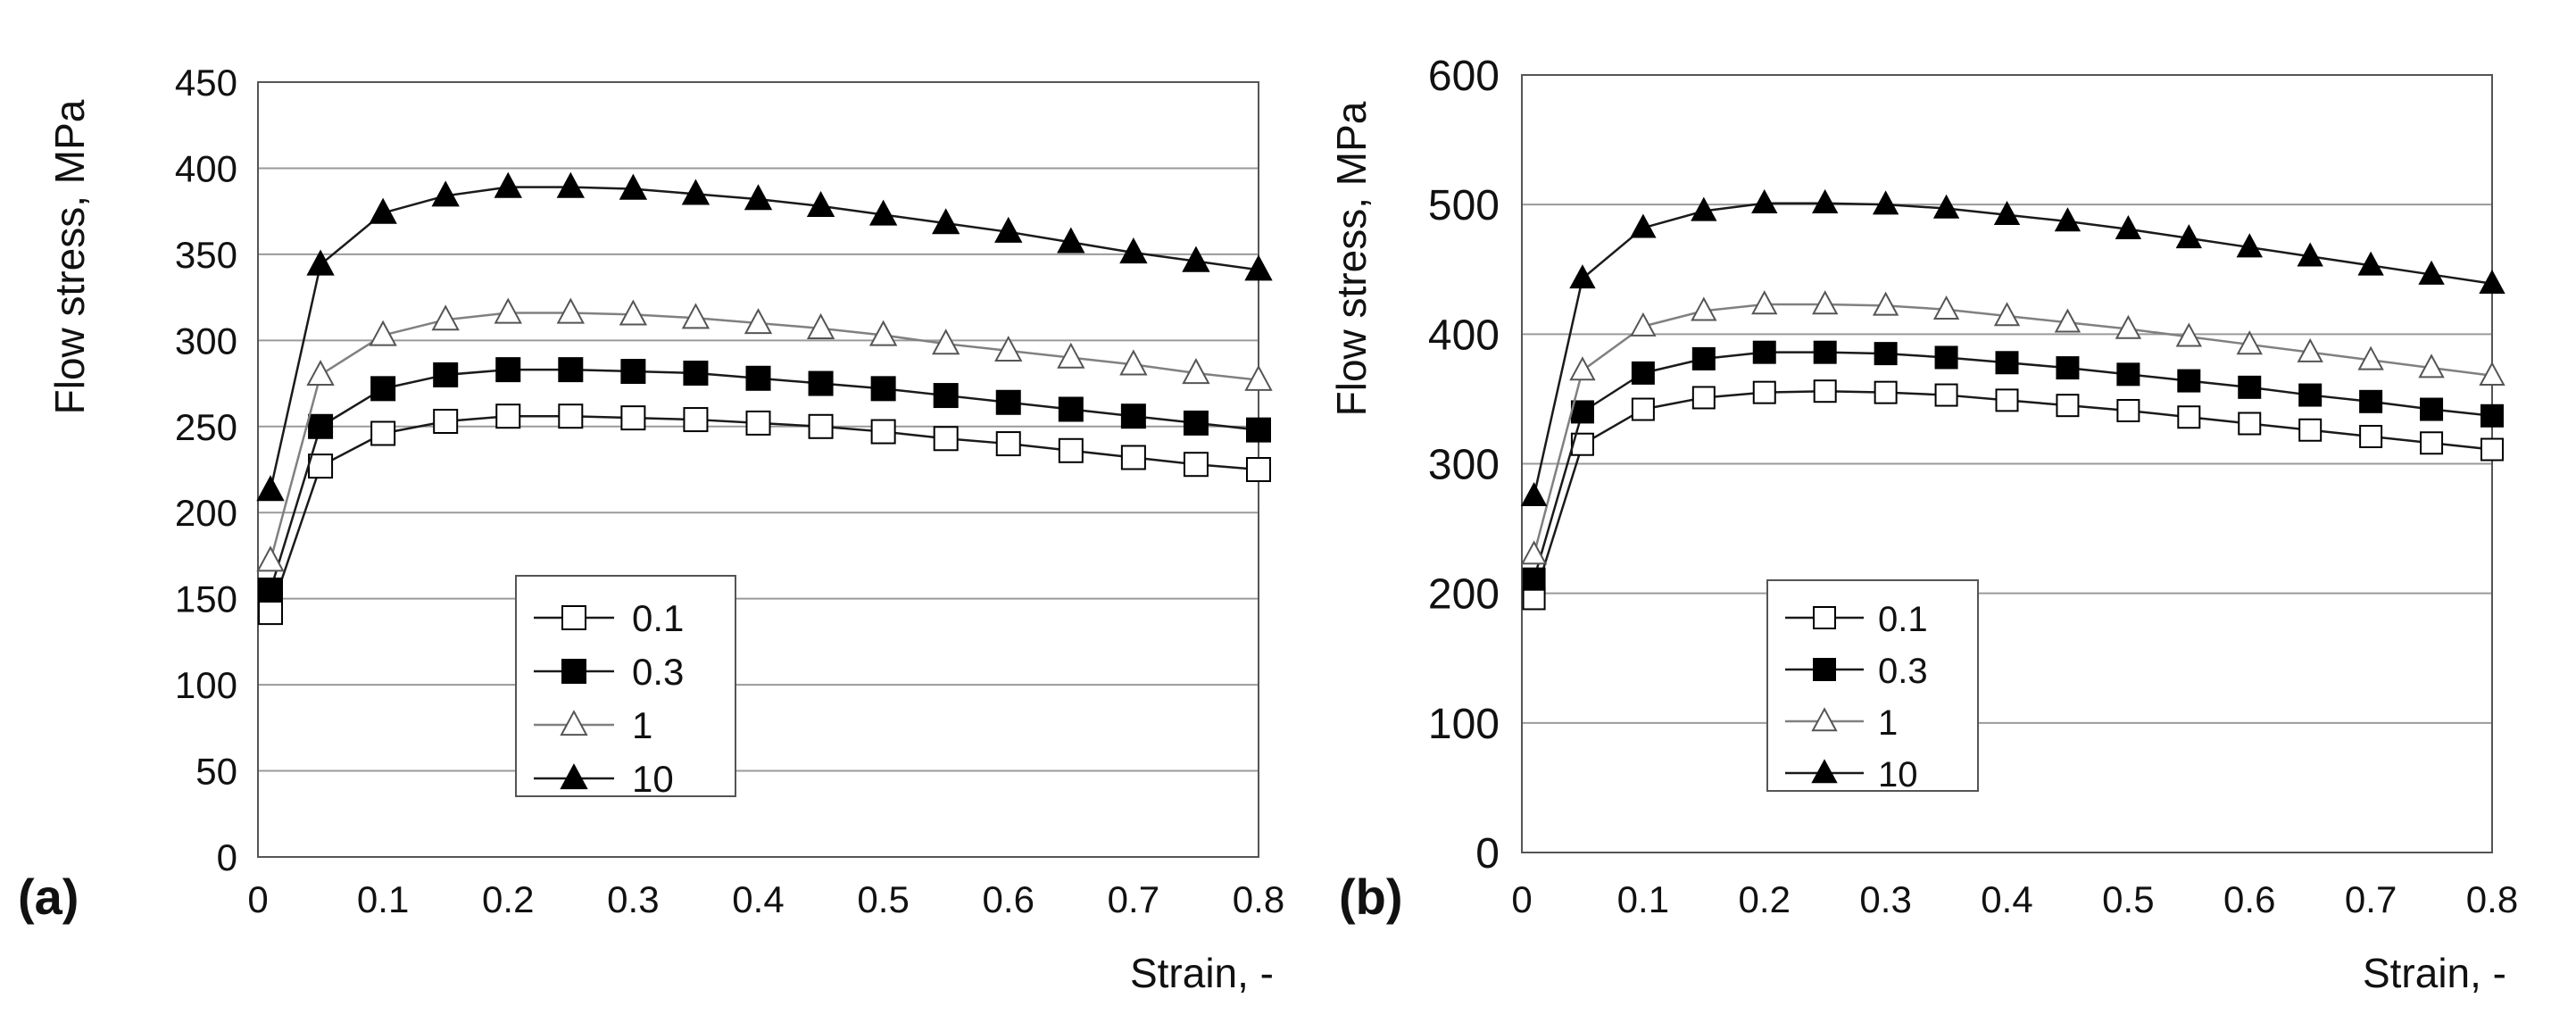 The width and height of the screenshot is (2576, 1023). Describe the element at coordinates (1825, 669) in the screenshot. I see `legend-marker-b` at that location.